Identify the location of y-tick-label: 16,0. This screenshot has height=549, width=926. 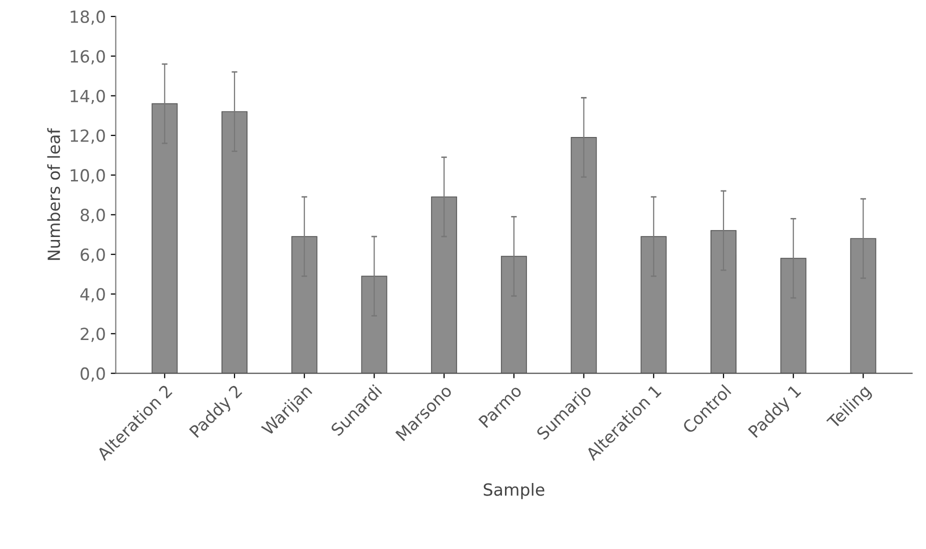
(87, 57).